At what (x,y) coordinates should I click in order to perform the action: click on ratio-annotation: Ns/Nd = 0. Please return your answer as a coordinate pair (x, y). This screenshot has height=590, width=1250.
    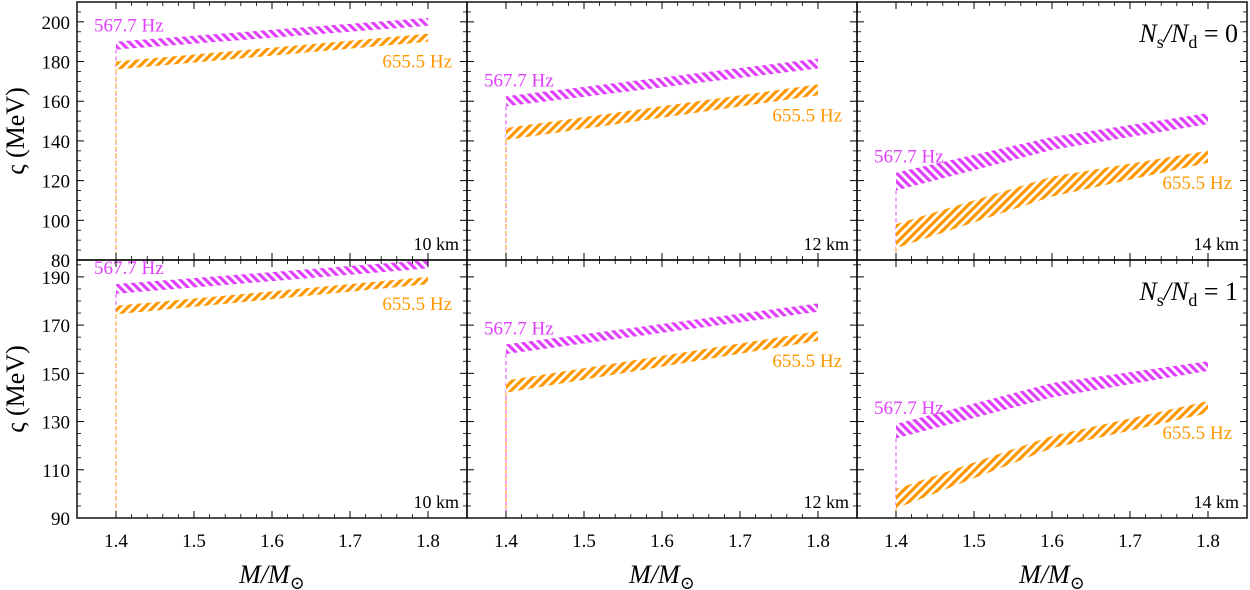
    Looking at the image, I should click on (1188, 35).